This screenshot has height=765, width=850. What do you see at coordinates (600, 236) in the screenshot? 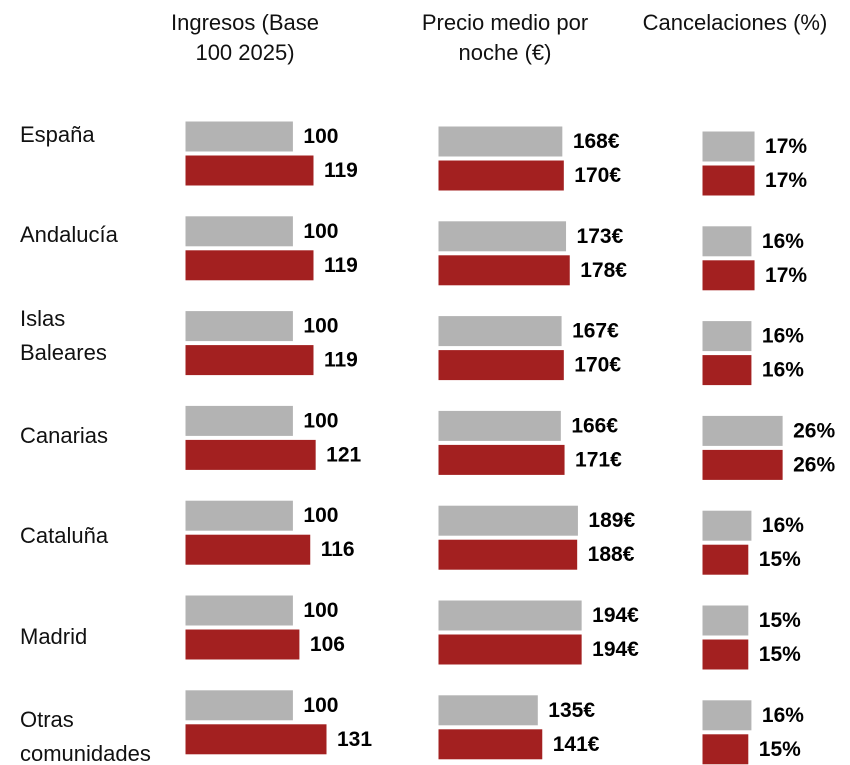
I see `value-label: 173€` at bounding box center [600, 236].